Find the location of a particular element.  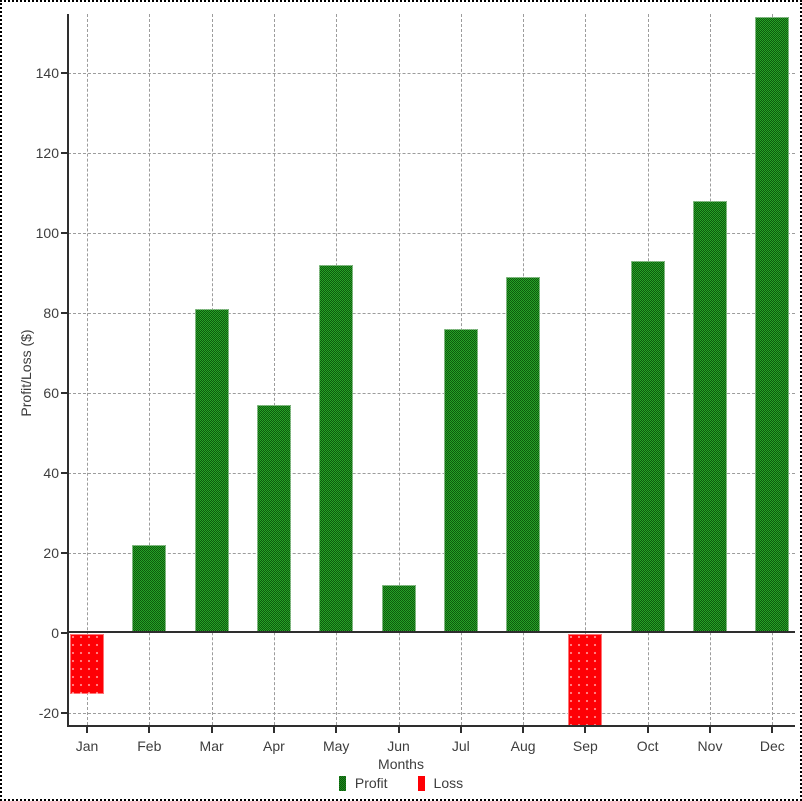

zero-baseline is located at coordinates (431, 632).